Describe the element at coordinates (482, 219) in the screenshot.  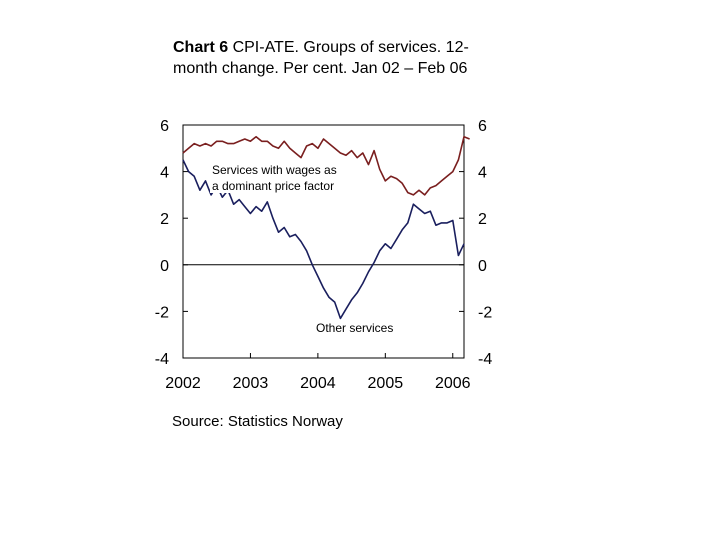
I see `y-tick-label-right: 2` at that location.